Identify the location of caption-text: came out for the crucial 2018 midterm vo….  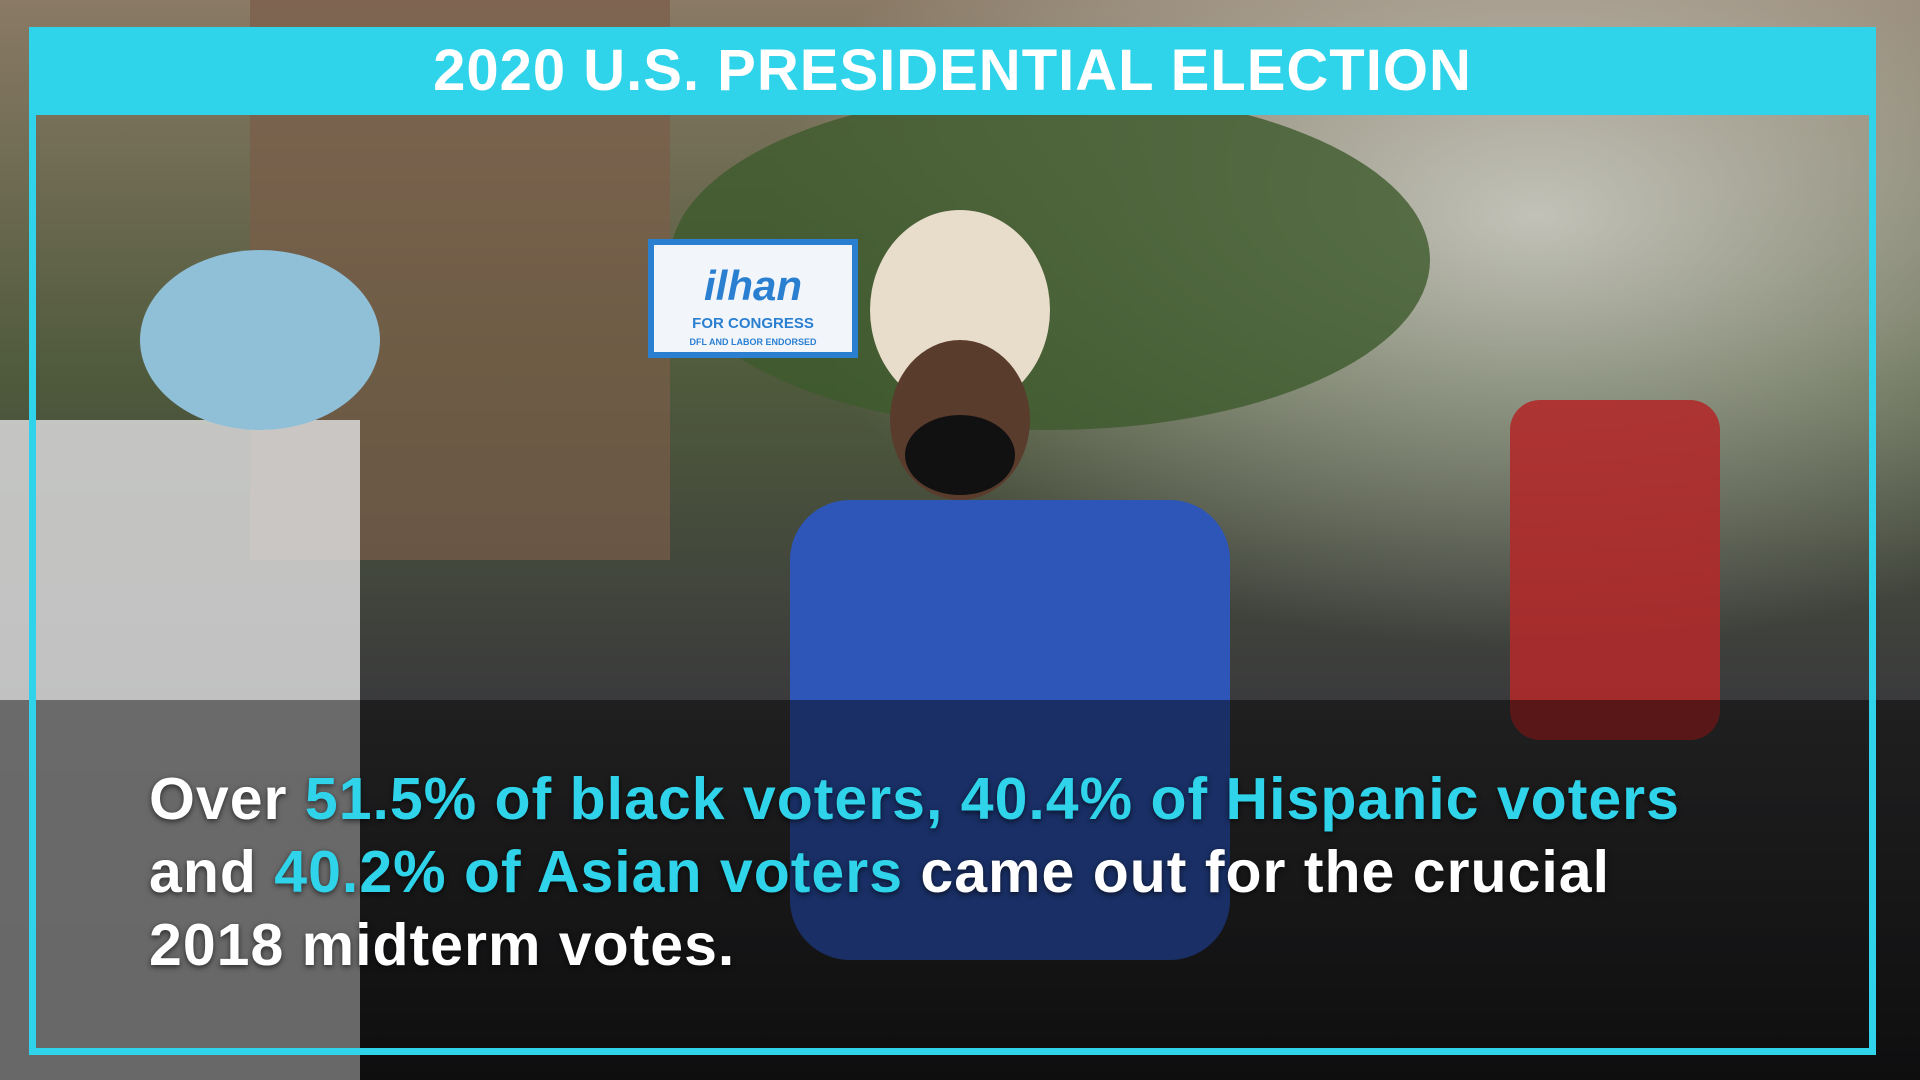
(879, 908).